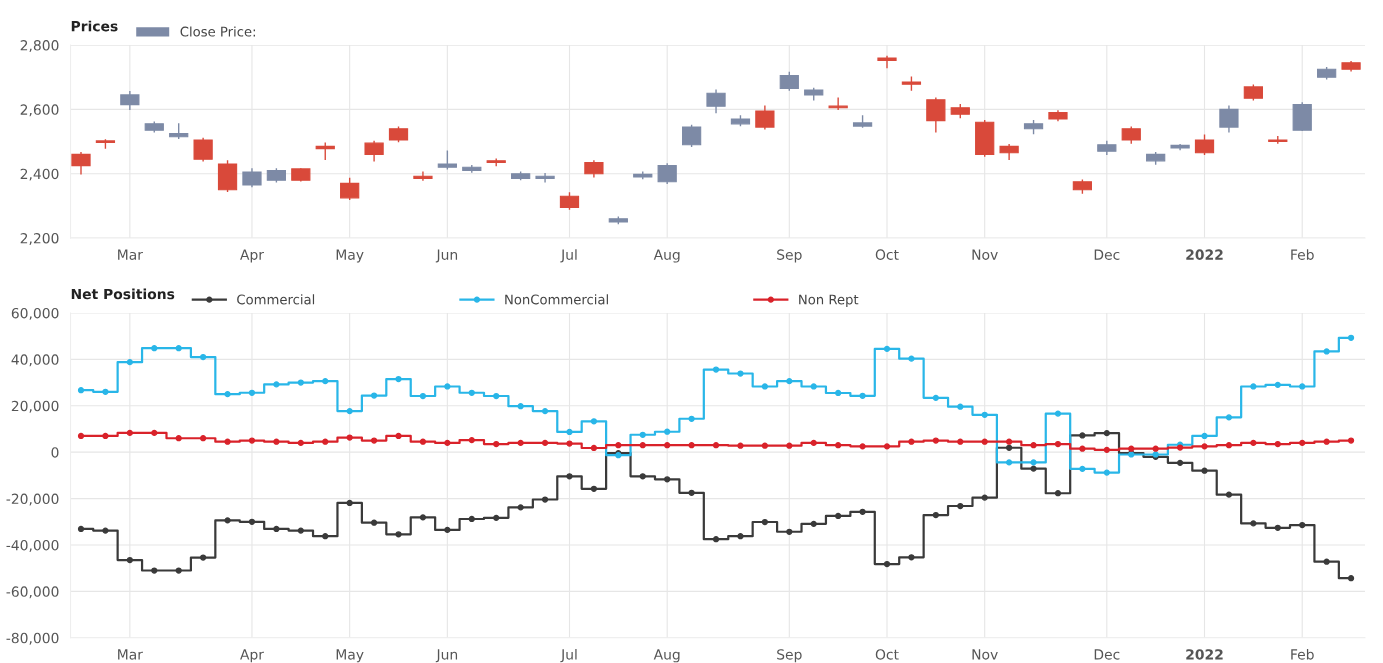 The image size is (1383, 663). What do you see at coordinates (35, 360) in the screenshot?
I see `y-tick-label: 40,000` at bounding box center [35, 360].